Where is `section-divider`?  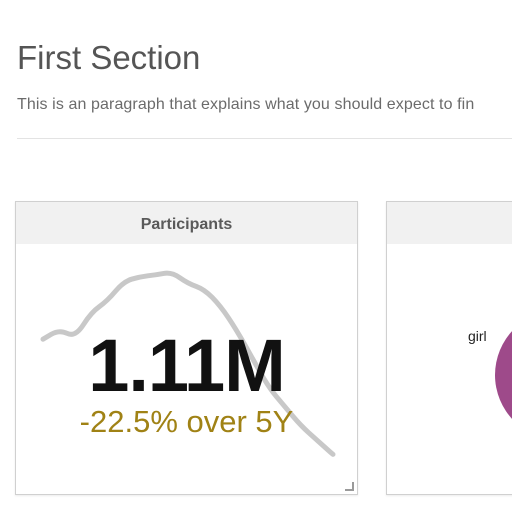 section-divider is located at coordinates (264, 138).